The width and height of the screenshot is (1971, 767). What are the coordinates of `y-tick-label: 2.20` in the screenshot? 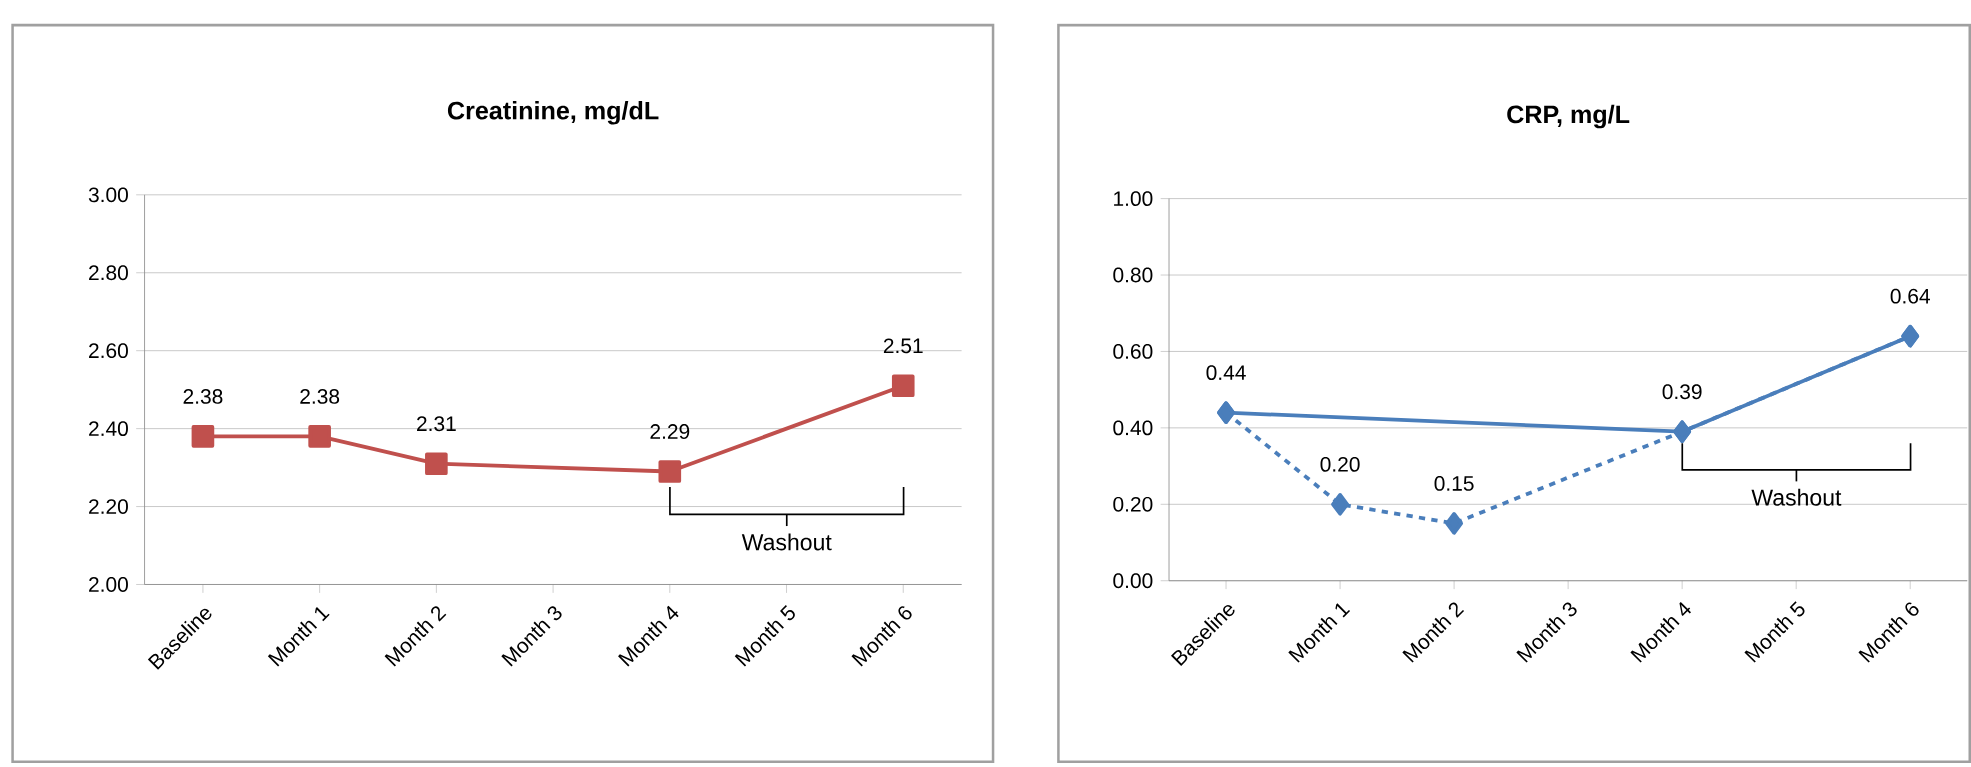 It's located at (108, 507).